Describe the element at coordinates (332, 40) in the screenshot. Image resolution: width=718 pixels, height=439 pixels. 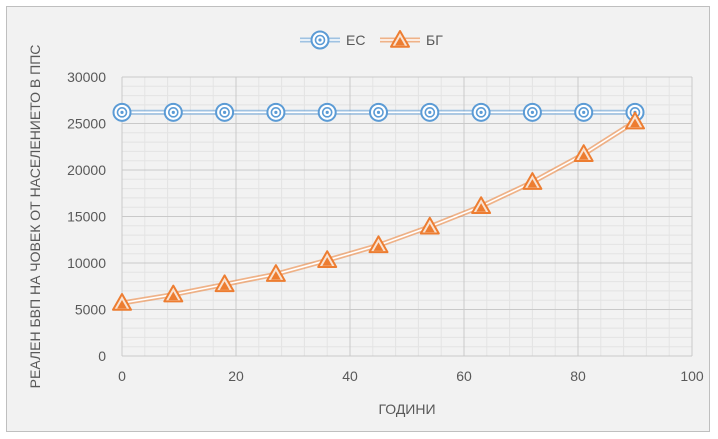
I see `legend-item-1: ЕС` at that location.